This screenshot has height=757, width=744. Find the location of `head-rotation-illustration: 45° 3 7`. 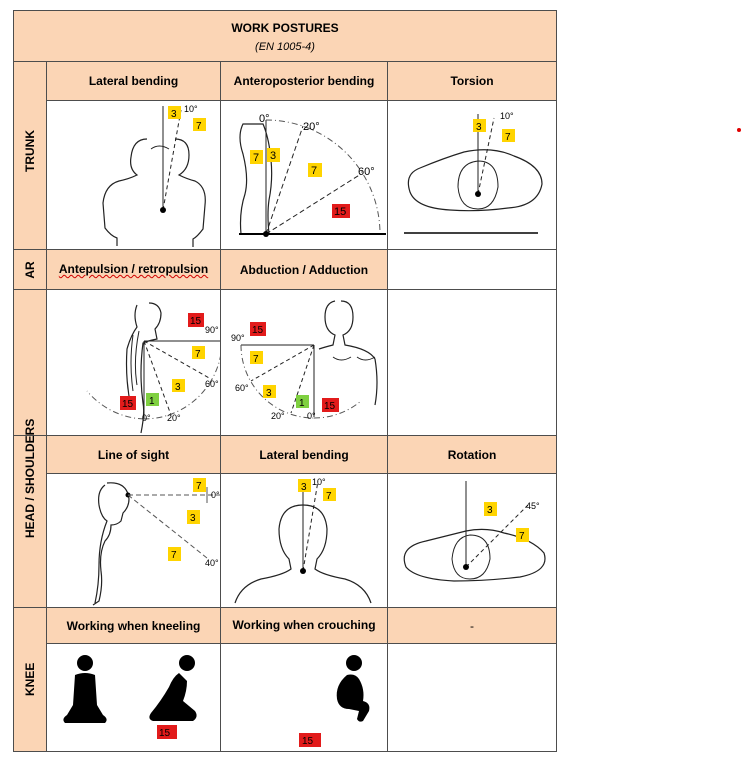

head-rotation-illustration: 45° 3 7 is located at coordinates (472, 540).